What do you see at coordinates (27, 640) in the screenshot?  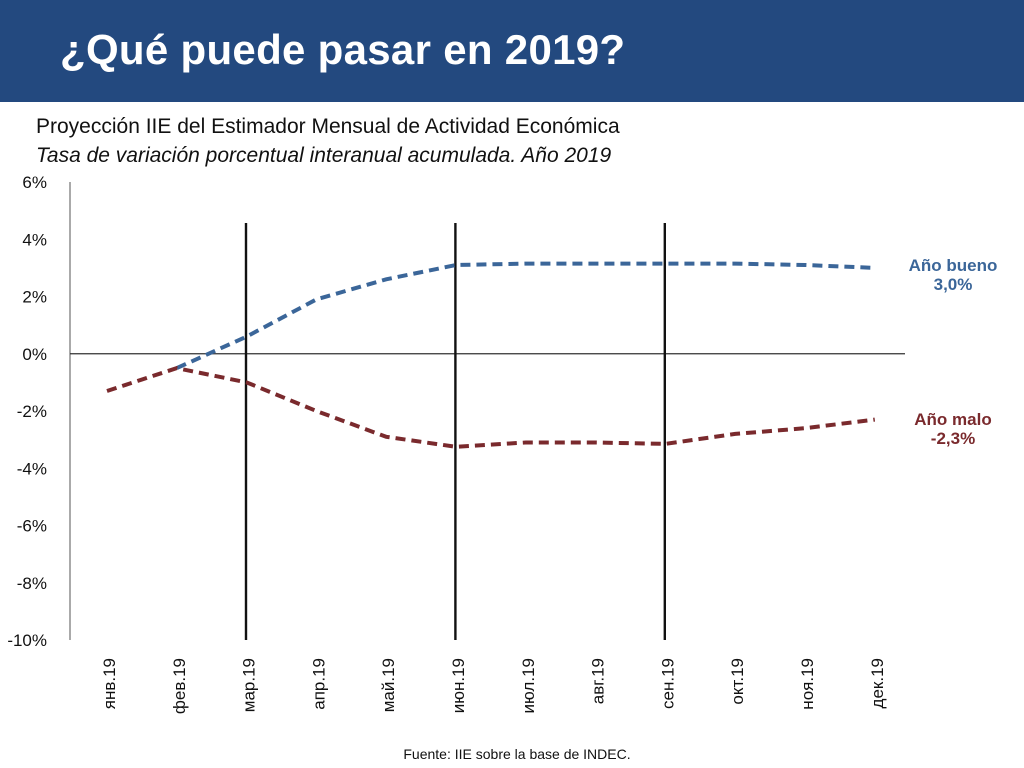 I see `y-tick-label: -10%` at bounding box center [27, 640].